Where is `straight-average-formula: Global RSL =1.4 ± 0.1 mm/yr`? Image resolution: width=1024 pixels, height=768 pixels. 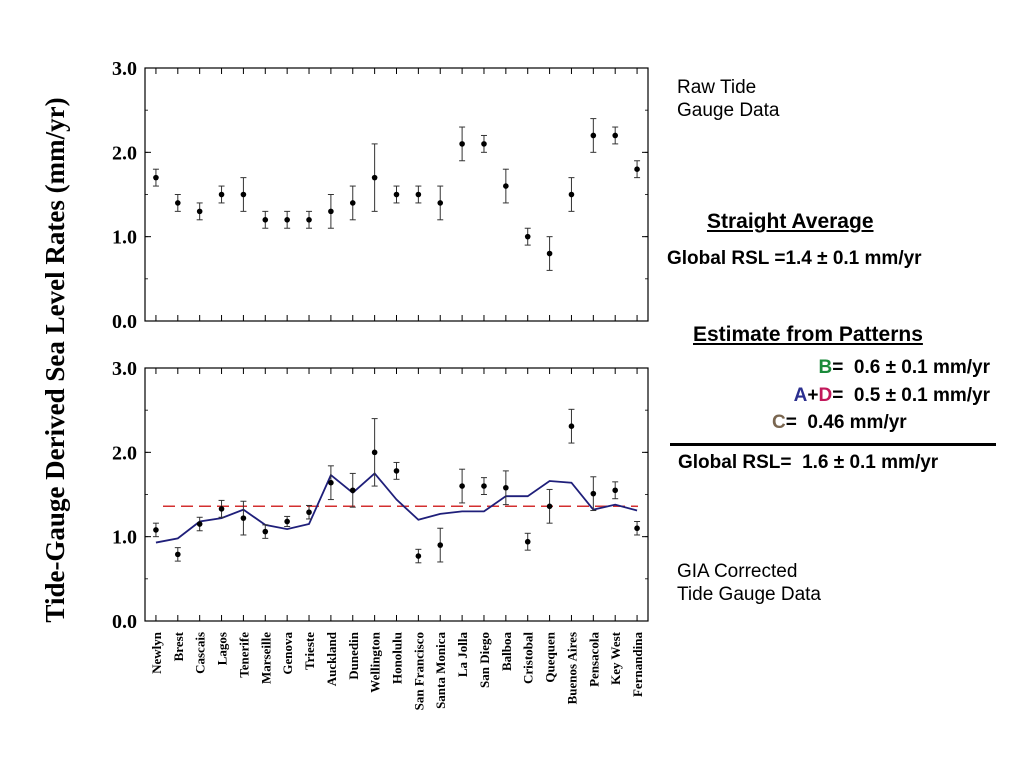
straight-average-formula: Global RSL =1.4 ± 0.1 mm/yr is located at coordinates (794, 259).